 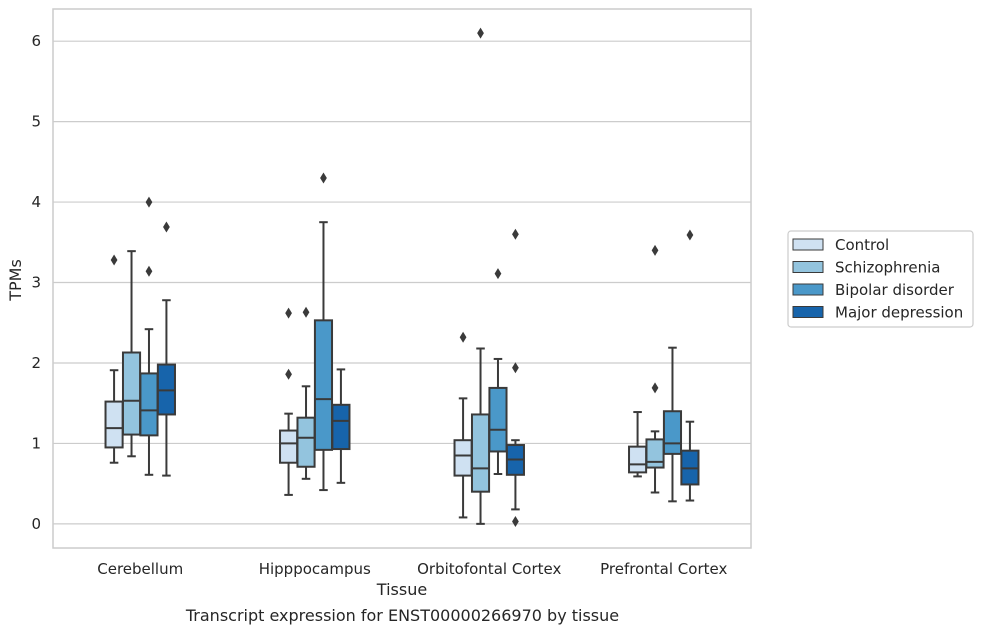 What do you see at coordinates (36, 363) in the screenshot?
I see `y-tick-label: 2` at bounding box center [36, 363].